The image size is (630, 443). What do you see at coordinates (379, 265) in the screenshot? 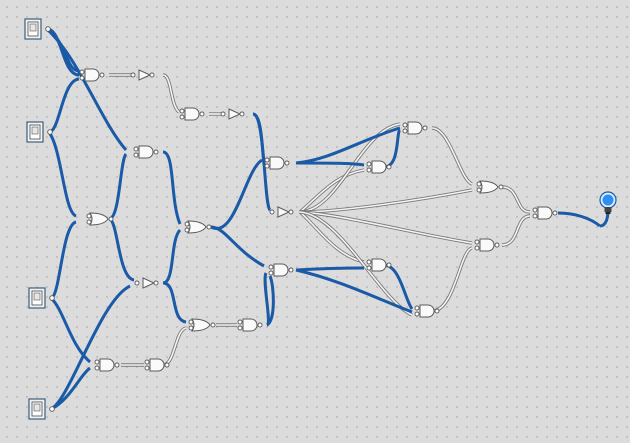
I see `gate-and-g14` at bounding box center [379, 265].